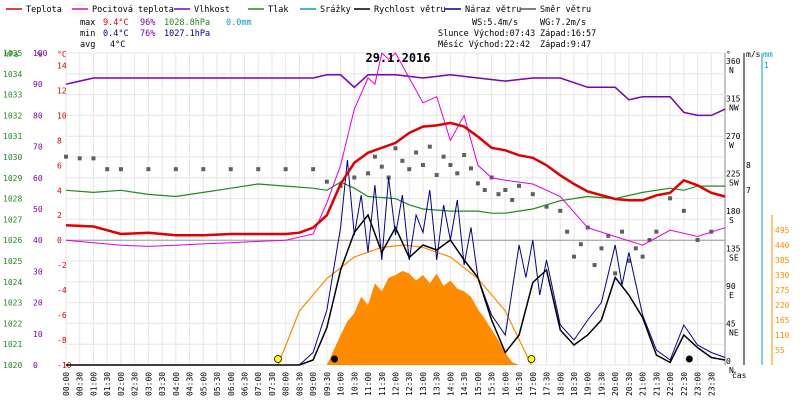 The height and width of the screenshot is (404, 800). I want to click on x-tick-label: 21:00, so click(643, 384).